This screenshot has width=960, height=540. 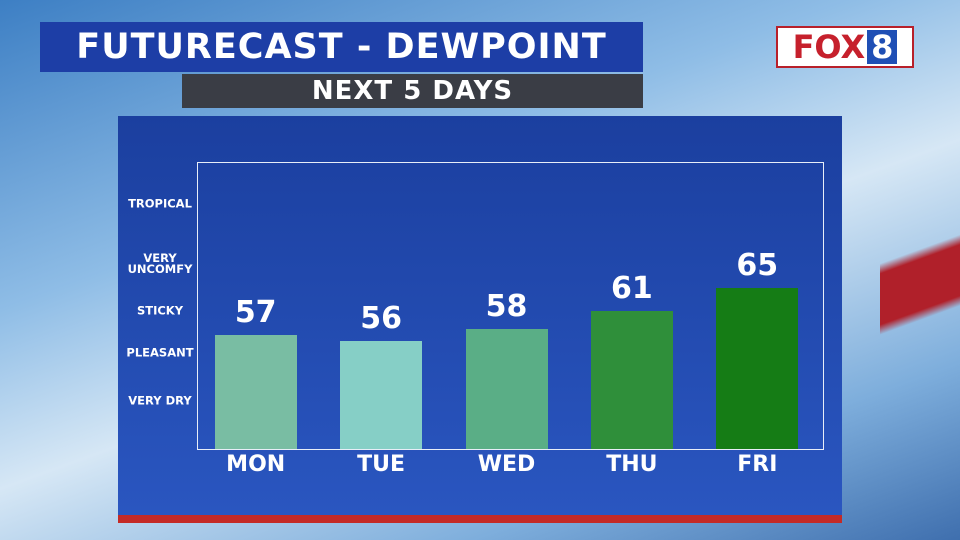 What do you see at coordinates (632, 464) in the screenshot?
I see `x-tick-label: THU` at bounding box center [632, 464].